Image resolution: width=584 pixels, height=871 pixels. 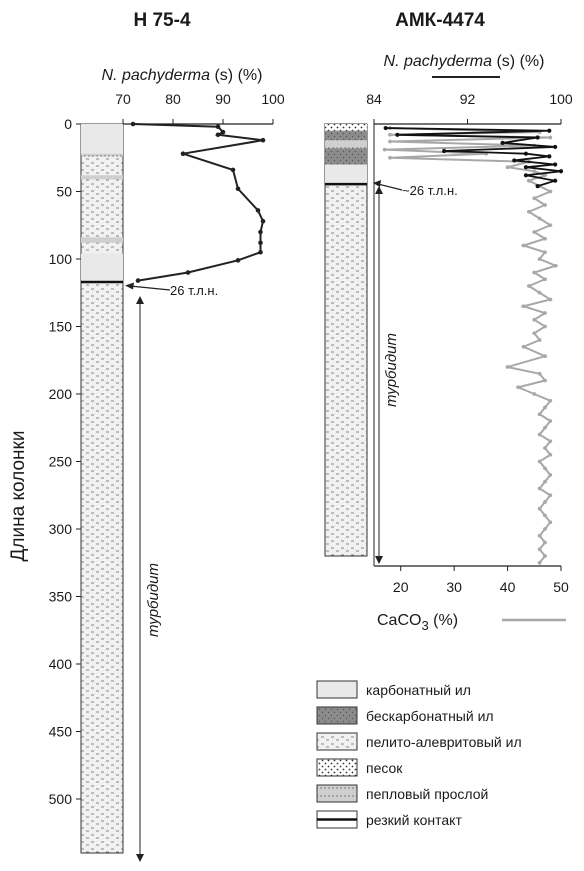 What do you see at coordinates (102, 488) in the screenshot?
I see `panel1-column-body` at bounding box center [102, 488].